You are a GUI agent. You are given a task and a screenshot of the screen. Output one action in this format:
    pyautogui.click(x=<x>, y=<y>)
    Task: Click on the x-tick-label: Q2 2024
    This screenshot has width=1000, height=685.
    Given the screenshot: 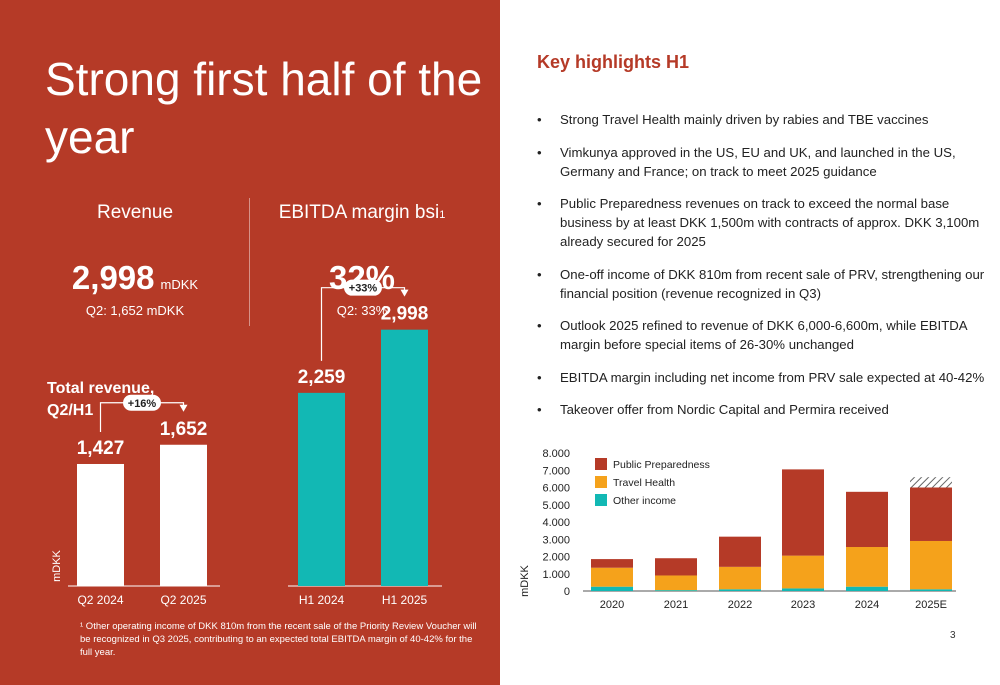 What is the action you would take?
    pyautogui.click(x=100, y=600)
    